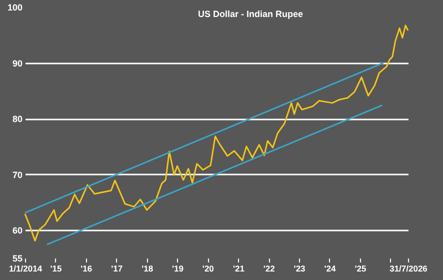 The height and width of the screenshot is (280, 443). What do you see at coordinates (251, 14) in the screenshot?
I see `chart-title: US Dollar - Indian Rupee` at bounding box center [251, 14].